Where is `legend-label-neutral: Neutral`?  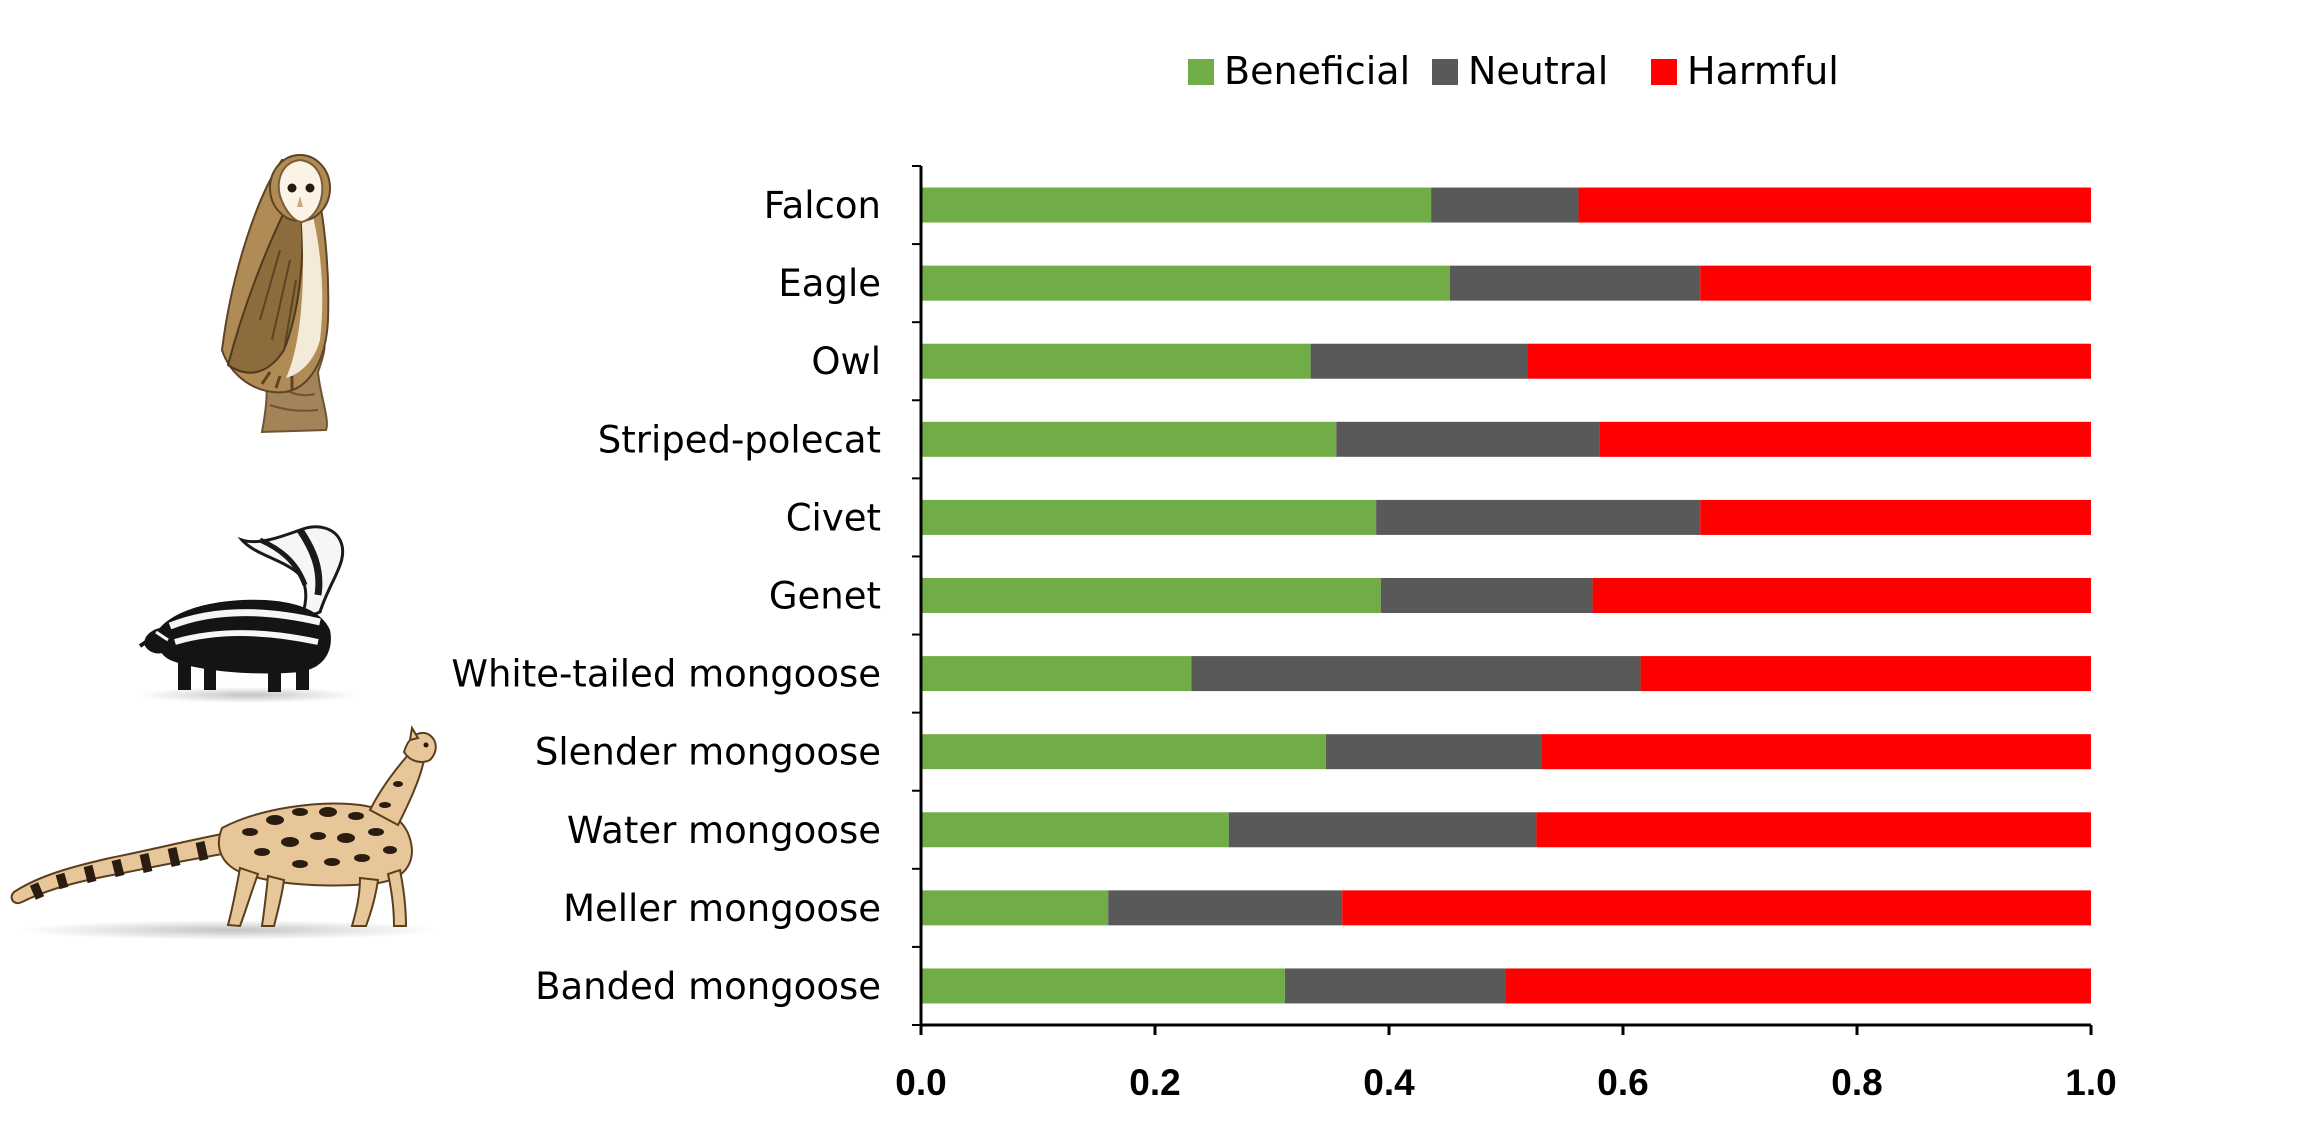
legend-label-neutral: Neutral is located at coordinates (1538, 71).